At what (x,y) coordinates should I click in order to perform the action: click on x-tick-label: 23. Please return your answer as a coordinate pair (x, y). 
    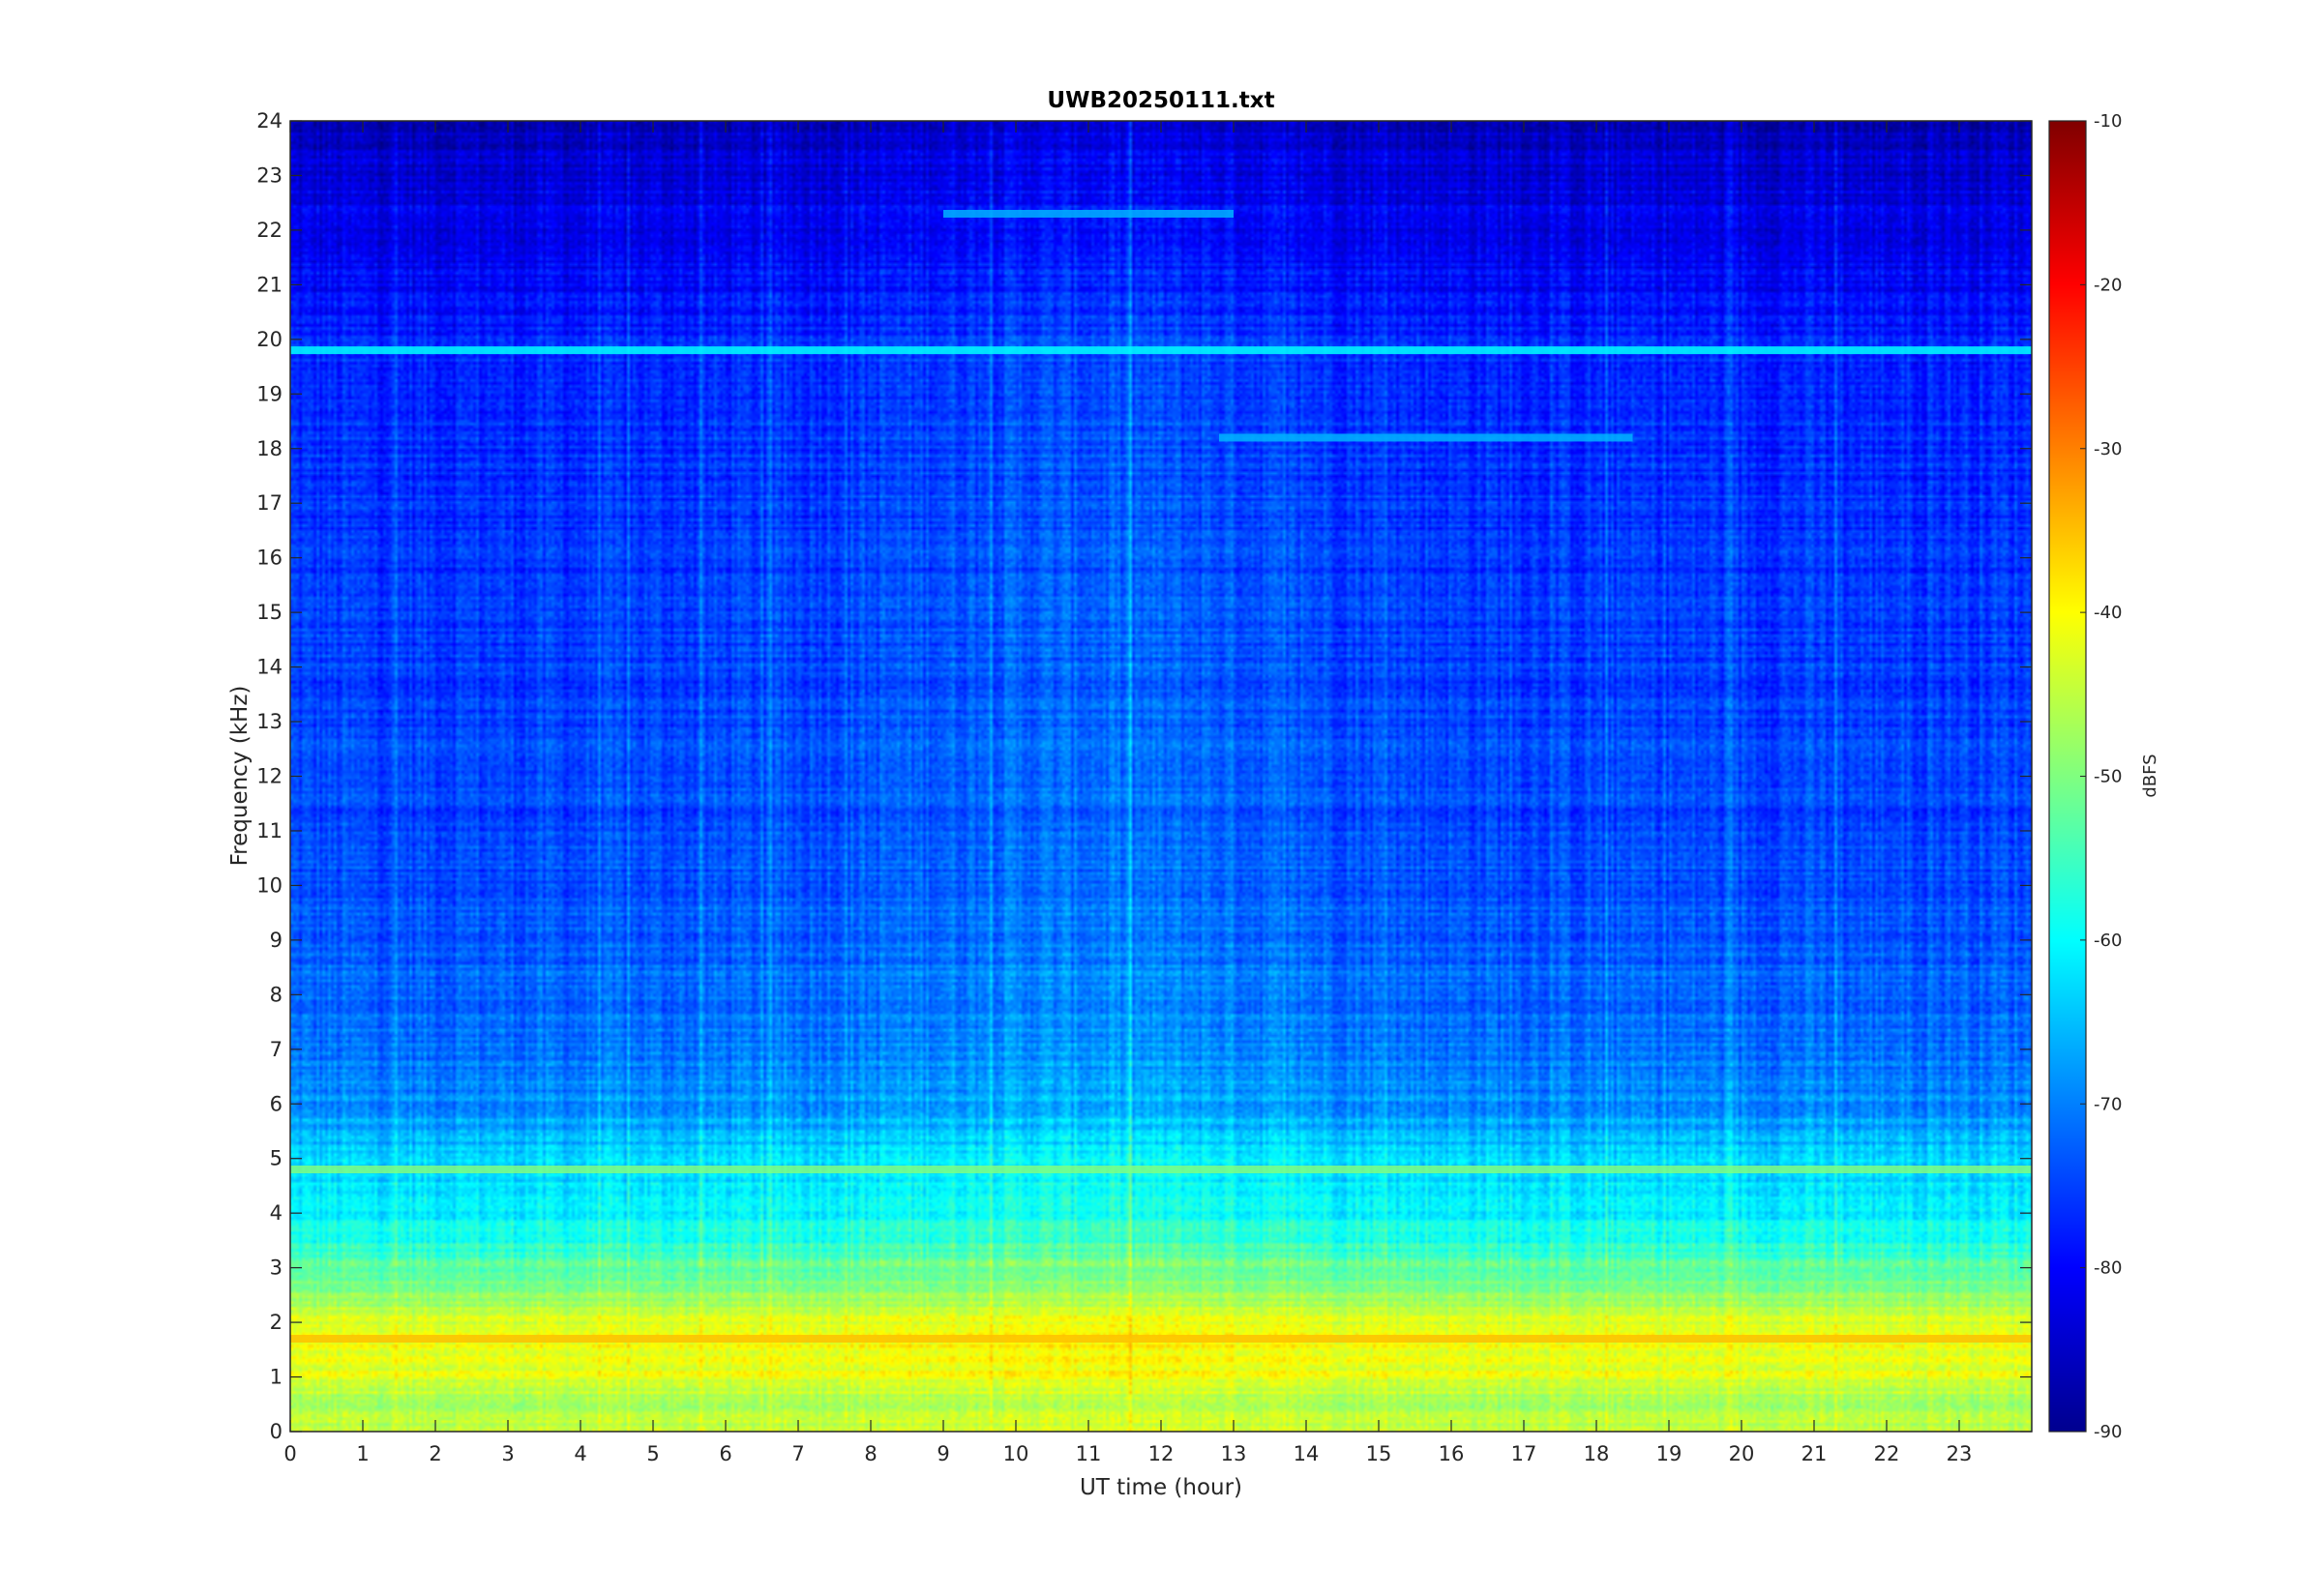
    Looking at the image, I should click on (1960, 1453).